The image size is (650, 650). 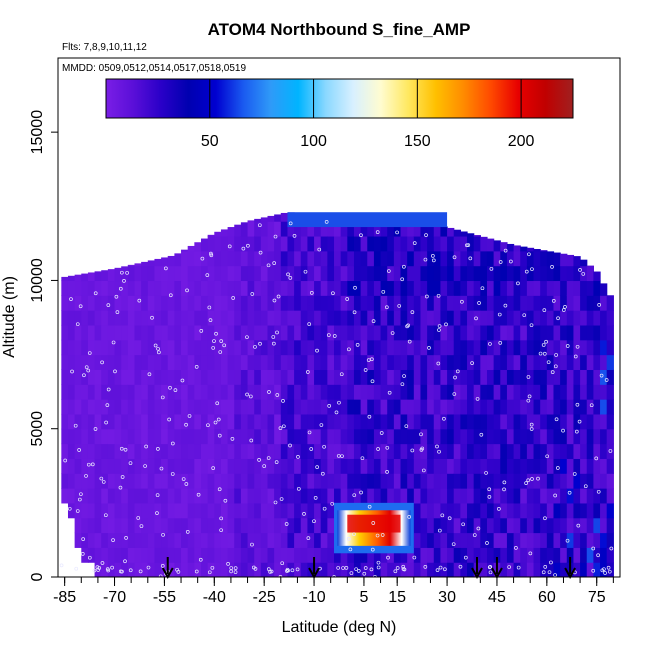 I want to click on x-tick-label: 75, so click(x=597, y=597).